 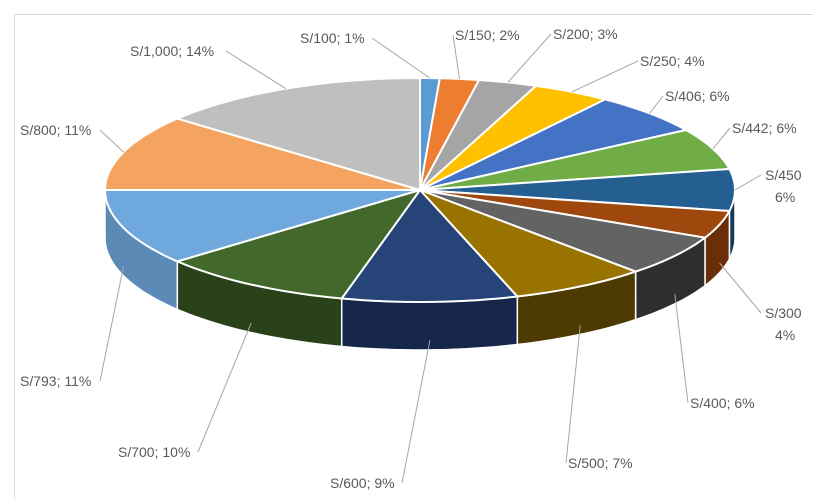 I want to click on leader-line-S200, so click(x=529, y=58).